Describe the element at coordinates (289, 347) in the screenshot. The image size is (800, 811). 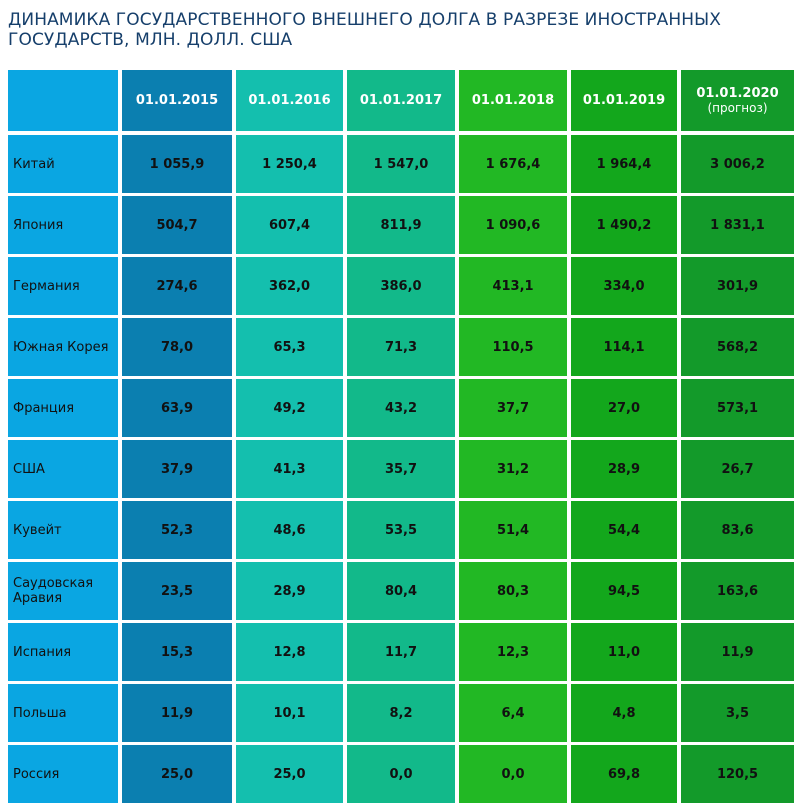
I see `data-value-cell: 65,3` at that location.